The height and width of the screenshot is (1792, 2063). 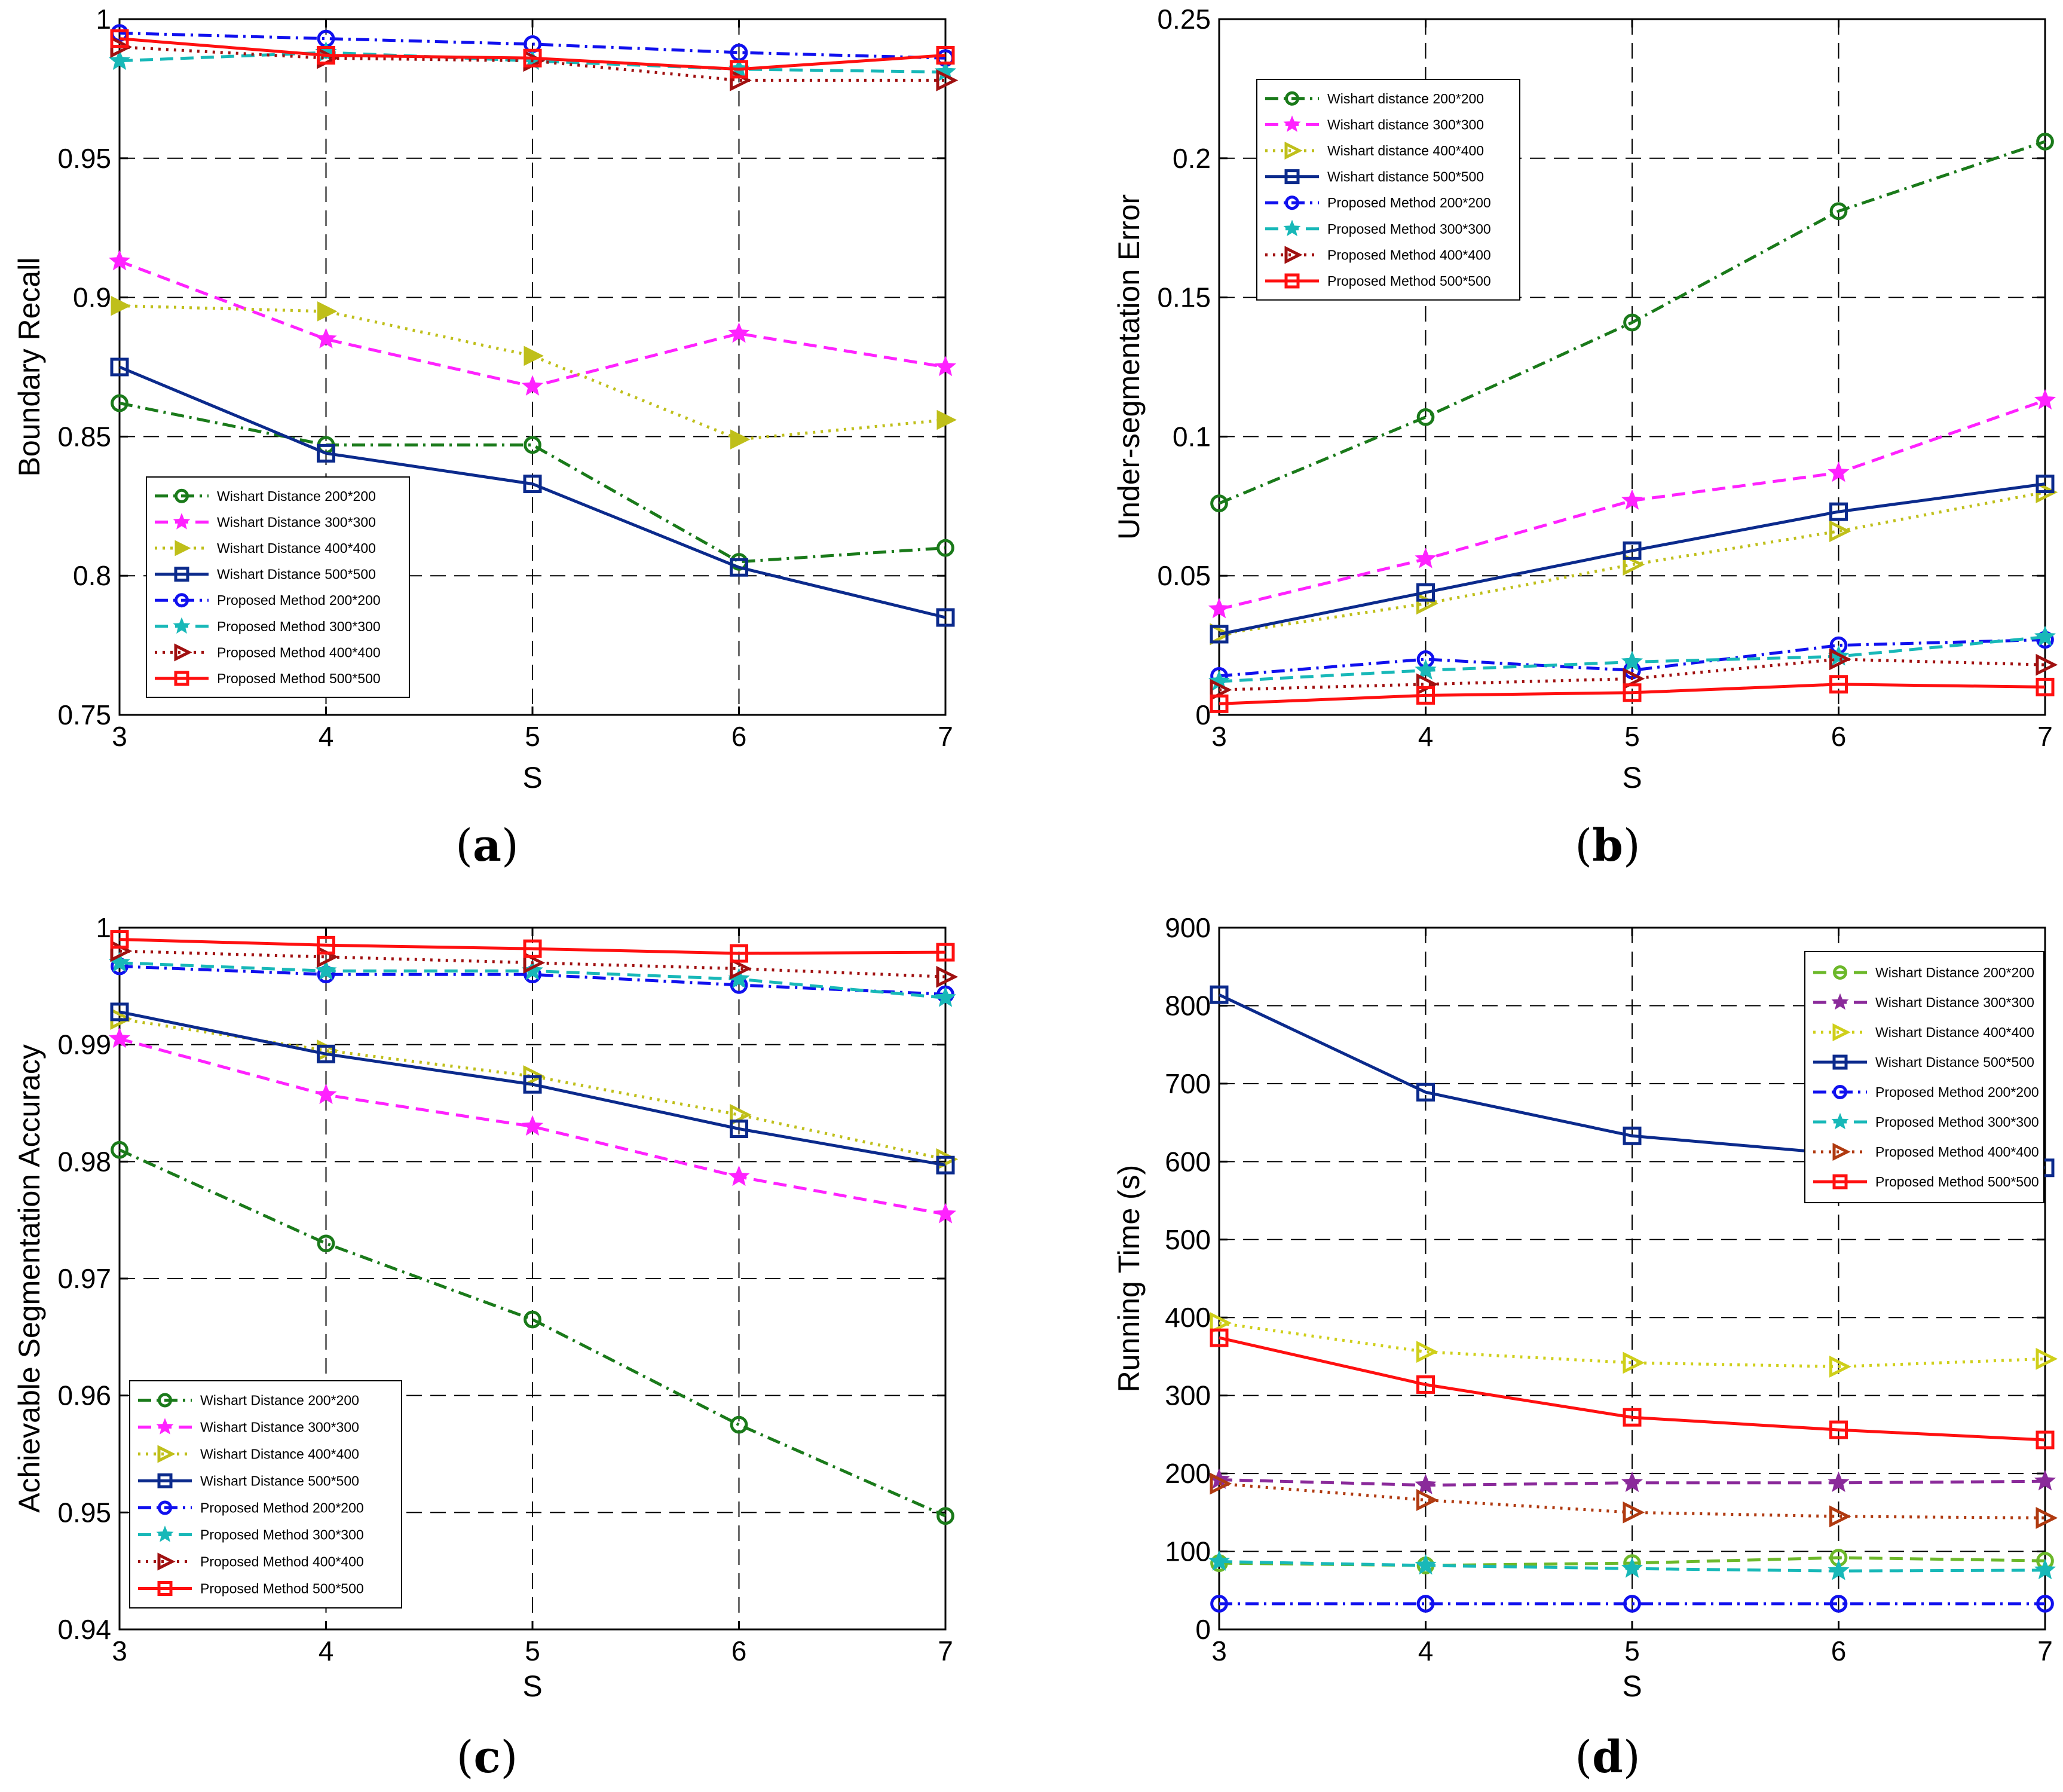 What do you see at coordinates (1184, 19) in the screenshot?
I see `y-tick-label: 0.25` at bounding box center [1184, 19].